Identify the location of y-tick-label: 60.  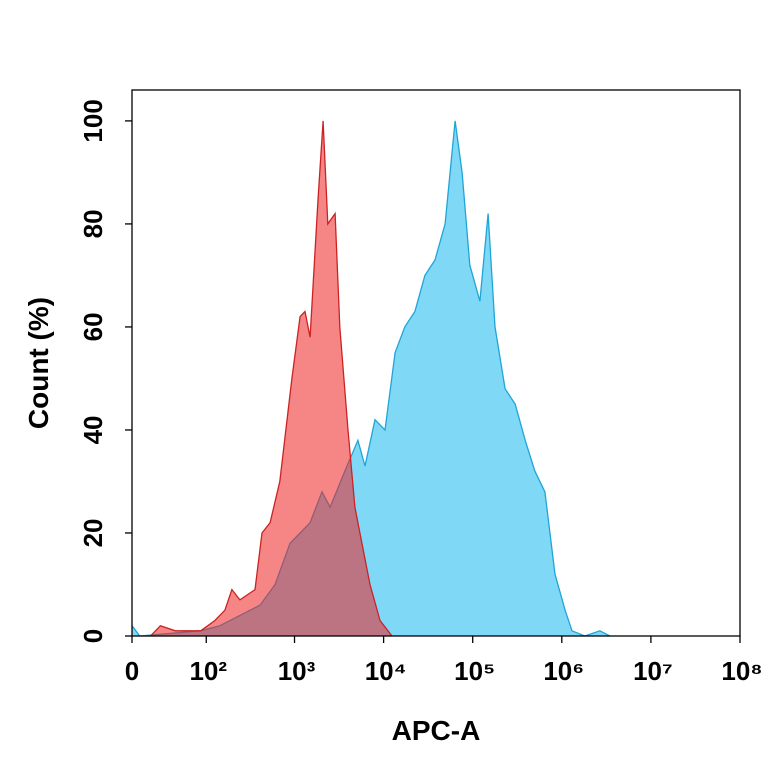
(93, 326).